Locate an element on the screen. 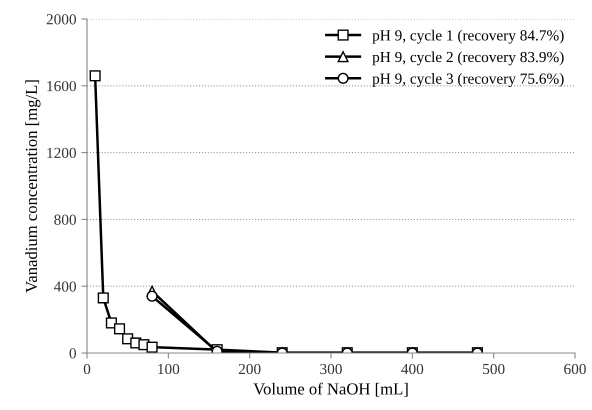  legend-label: pH 9, cycle 1 (recovery 84.7%) is located at coordinates (468, 37).